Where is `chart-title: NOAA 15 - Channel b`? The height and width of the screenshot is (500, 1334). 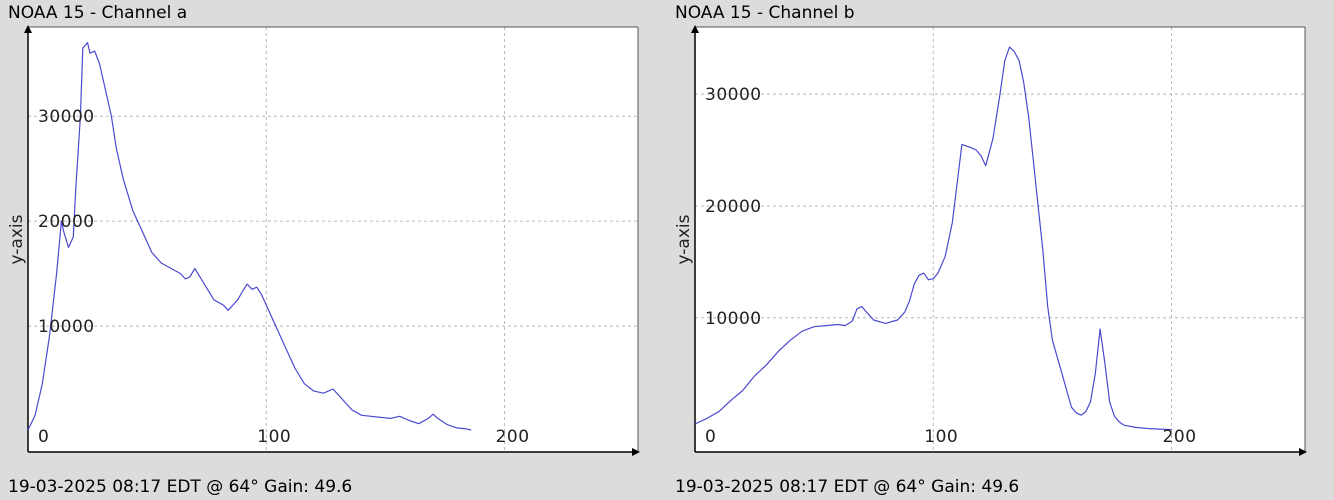 chart-title: NOAA 15 - Channel b is located at coordinates (765, 13).